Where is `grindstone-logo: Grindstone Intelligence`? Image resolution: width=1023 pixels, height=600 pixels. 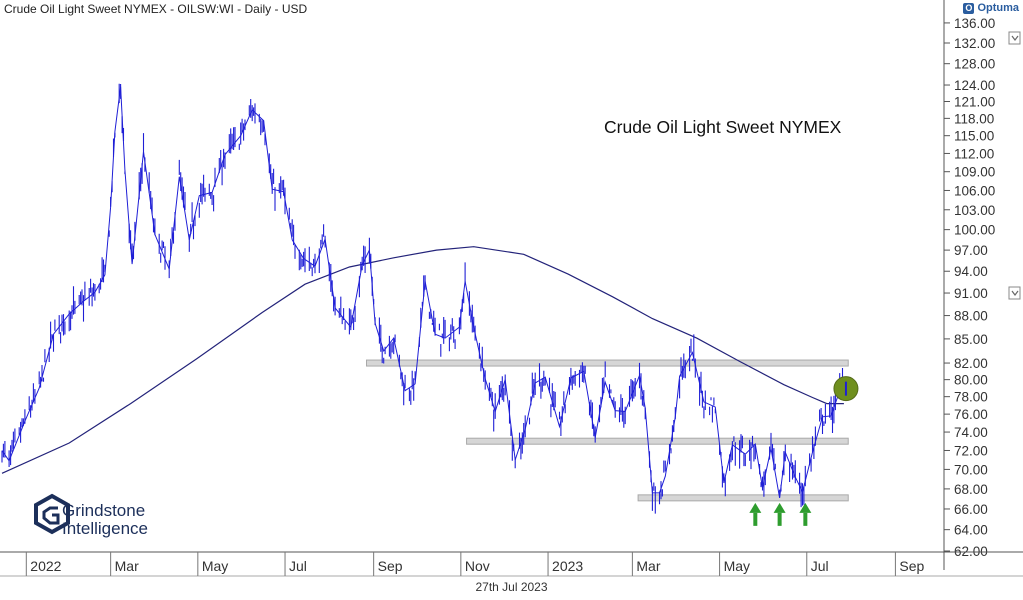 grindstone-logo: Grindstone Intelligence is located at coordinates (91, 515).